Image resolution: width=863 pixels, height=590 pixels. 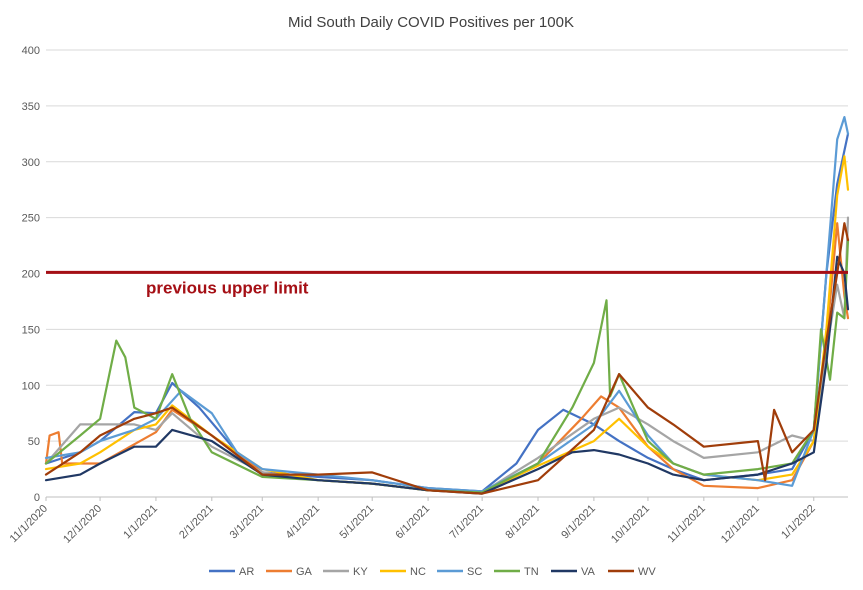 What do you see at coordinates (304, 572) in the screenshot?
I see `legend-label-ga: GA` at bounding box center [304, 572].